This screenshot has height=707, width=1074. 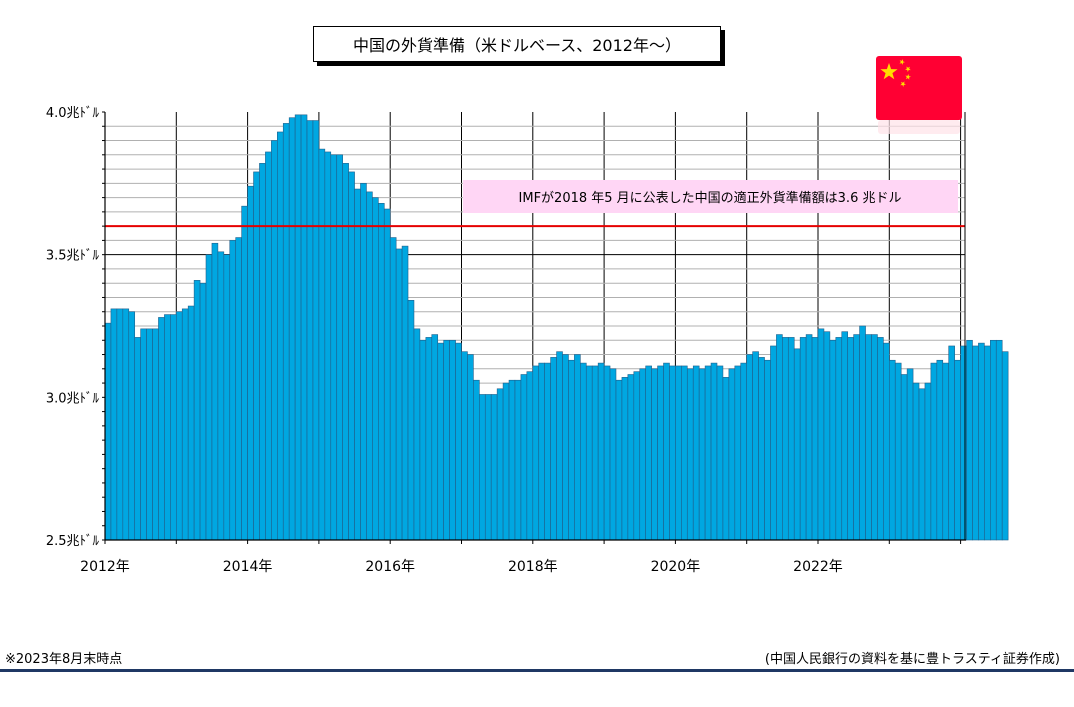 What do you see at coordinates (73, 113) in the screenshot?
I see `y-tick-label: 4.0兆ﾄﾞﾙ` at bounding box center [73, 113].